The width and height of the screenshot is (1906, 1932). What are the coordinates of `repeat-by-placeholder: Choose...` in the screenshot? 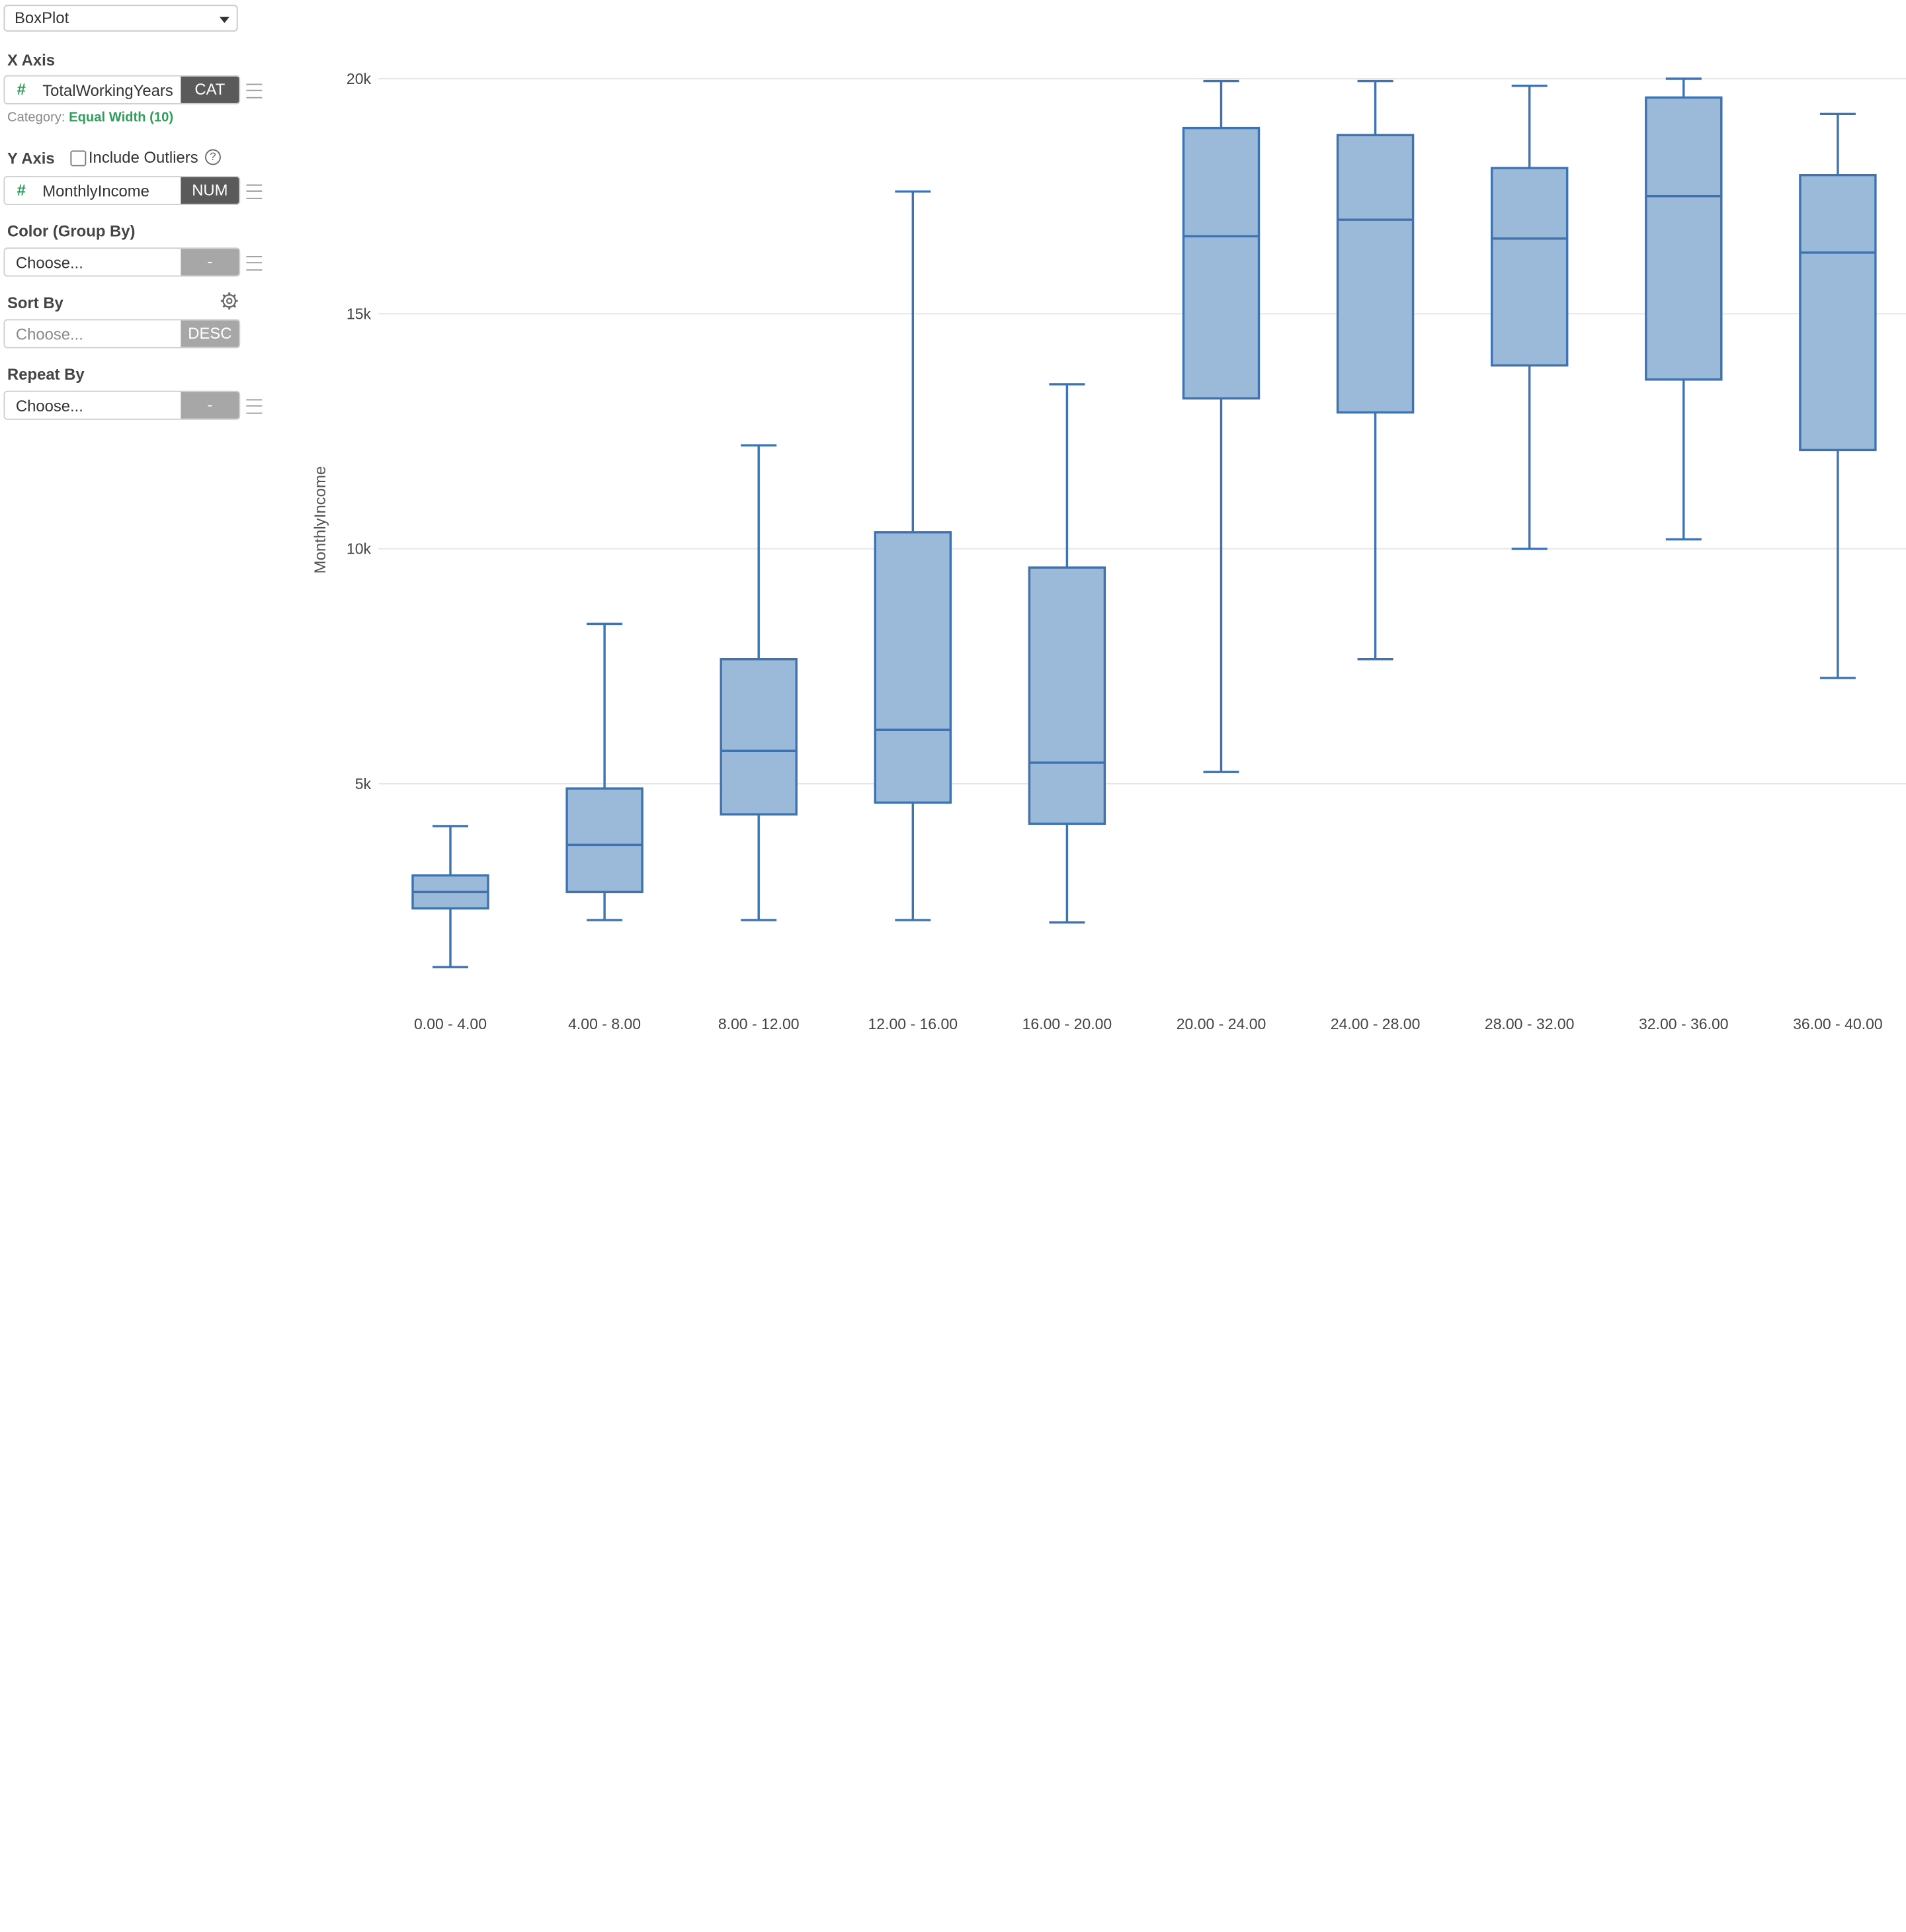 It's located at (49, 406).